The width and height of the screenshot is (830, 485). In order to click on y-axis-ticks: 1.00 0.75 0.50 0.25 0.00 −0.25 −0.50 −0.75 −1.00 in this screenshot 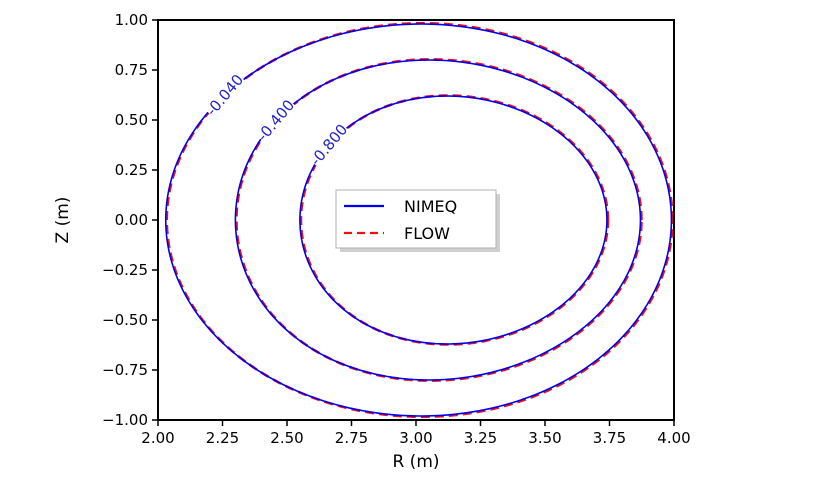, I will do `click(130, 220)`.